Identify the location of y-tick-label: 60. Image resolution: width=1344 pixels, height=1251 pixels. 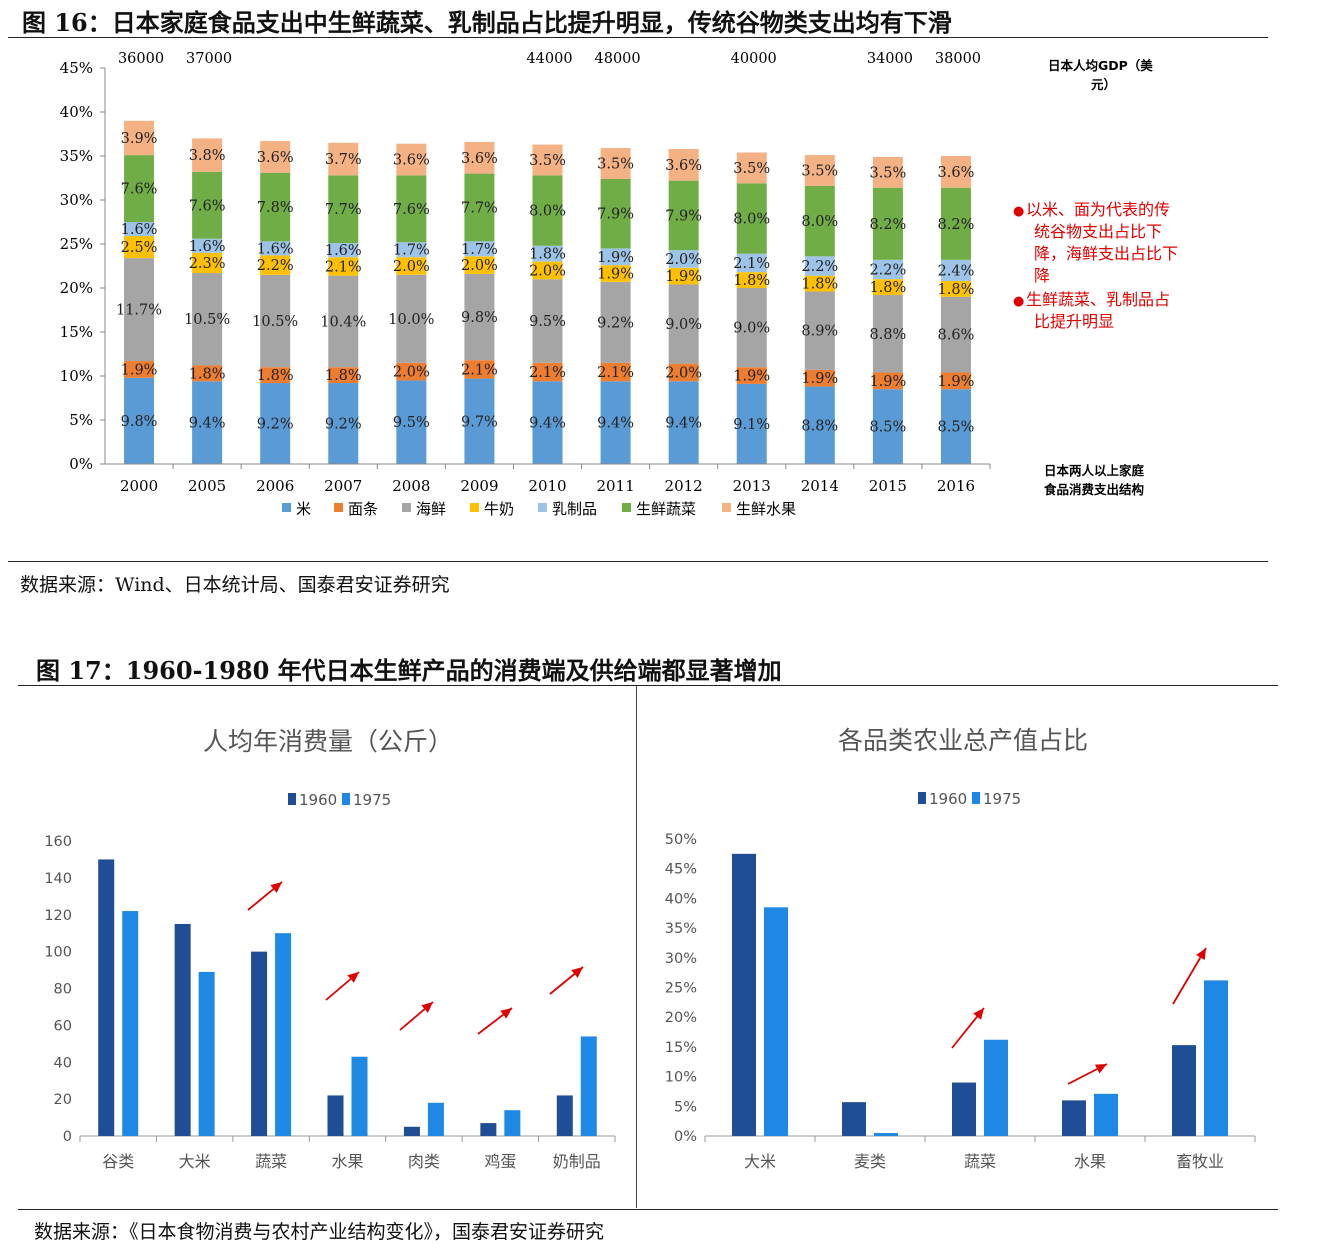
(63, 1026).